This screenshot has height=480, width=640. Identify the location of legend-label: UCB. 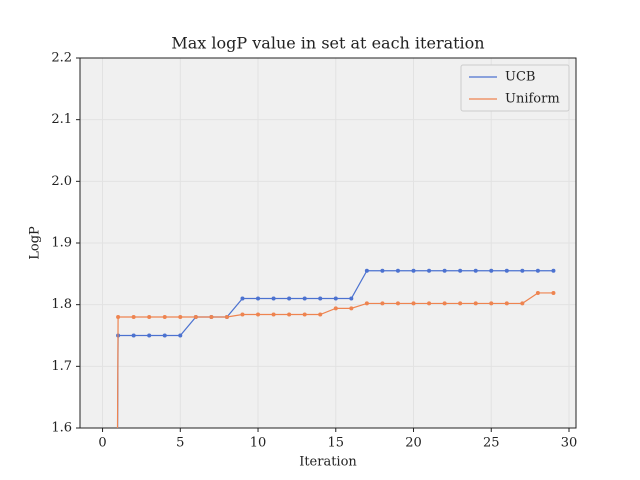
(520, 77).